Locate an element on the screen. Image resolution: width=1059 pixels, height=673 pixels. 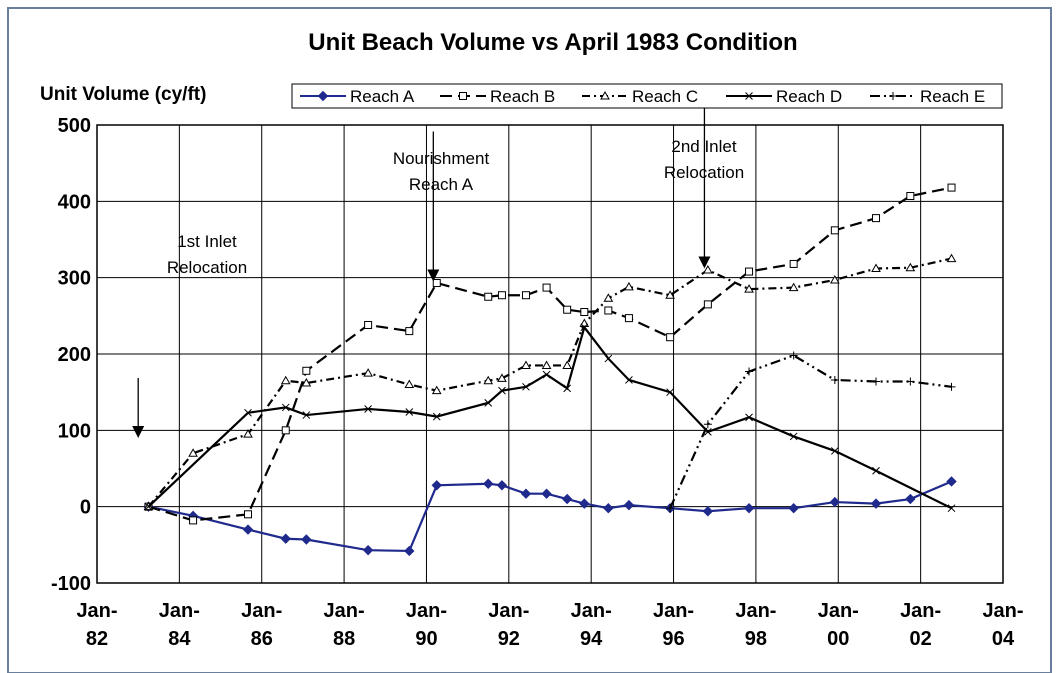
y-tick-label: 300 is located at coordinates (74, 279).